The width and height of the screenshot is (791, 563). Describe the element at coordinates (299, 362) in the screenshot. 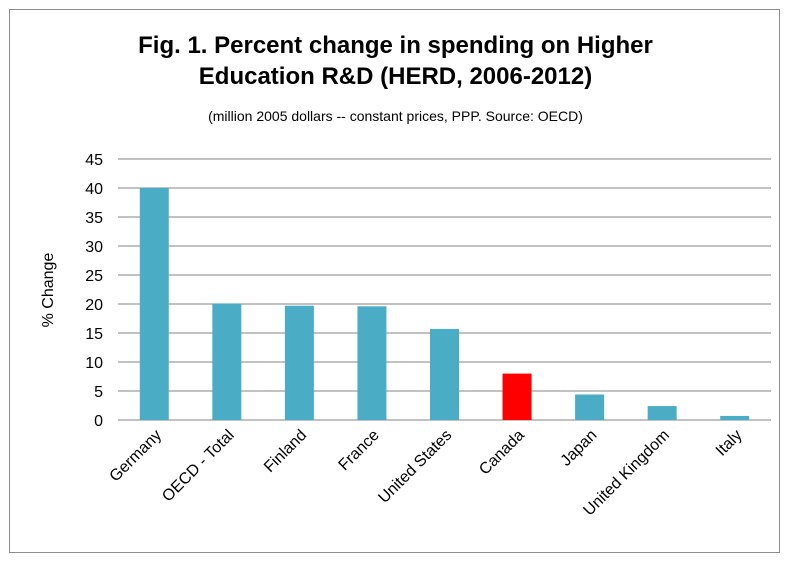

I see `bar-finland` at that location.